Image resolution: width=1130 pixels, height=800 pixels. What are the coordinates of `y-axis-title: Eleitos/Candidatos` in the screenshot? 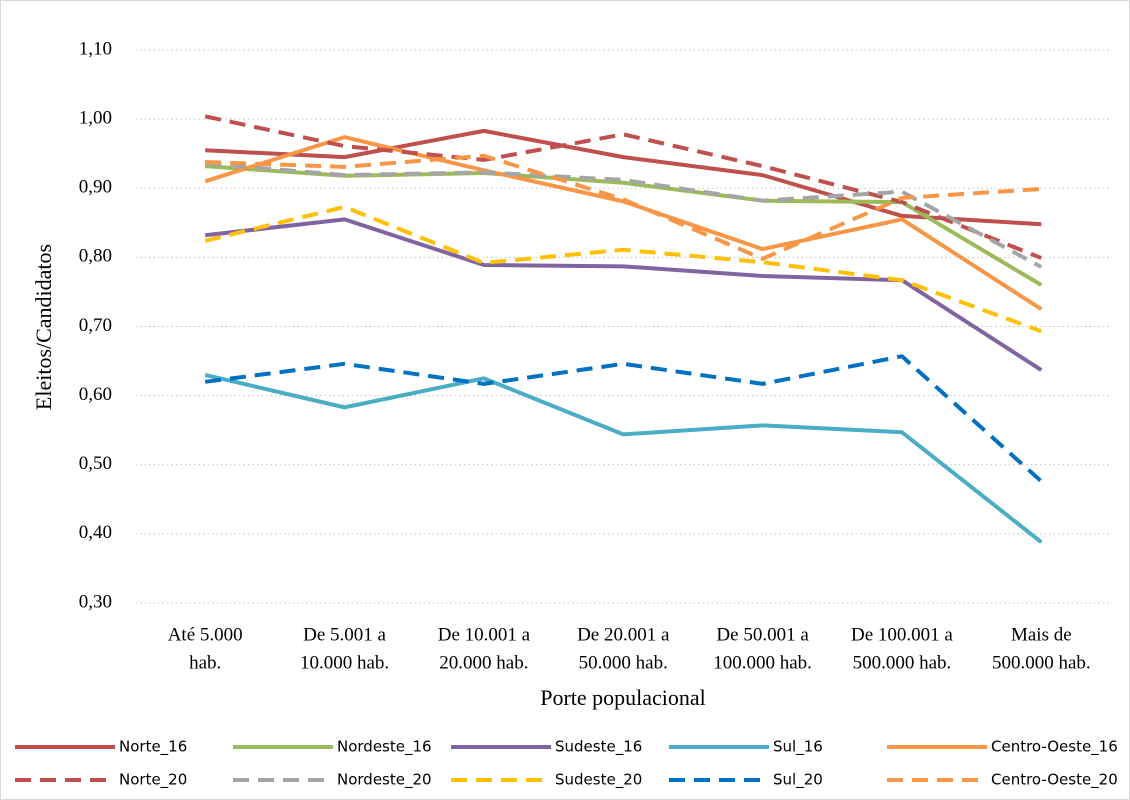 It's located at (43, 327).